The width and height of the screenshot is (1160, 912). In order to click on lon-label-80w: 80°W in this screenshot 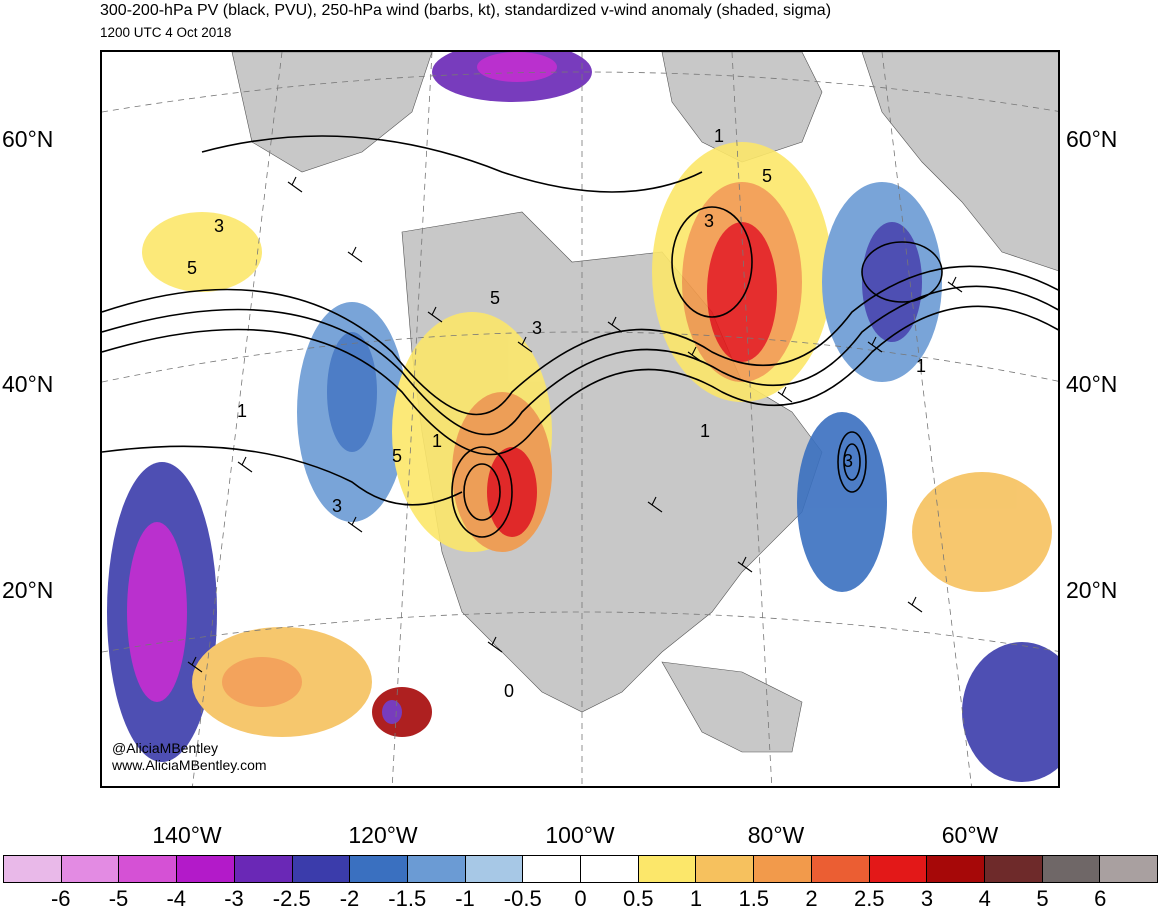, I will do `click(776, 835)`.